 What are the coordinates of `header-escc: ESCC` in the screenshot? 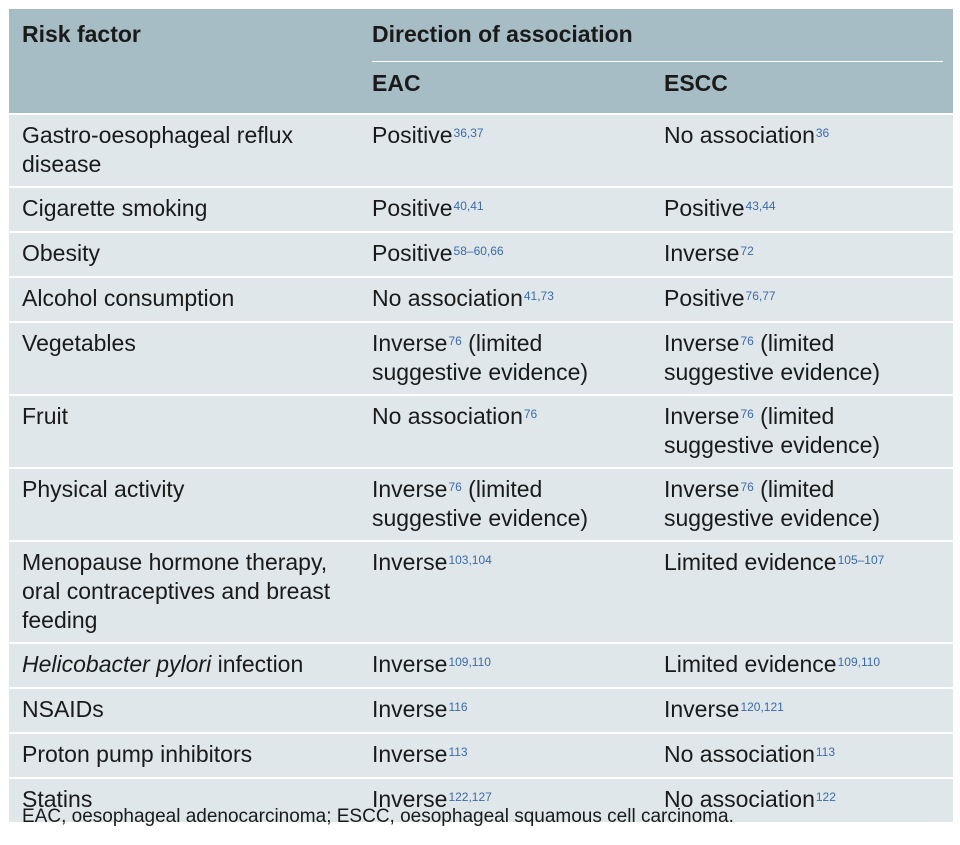 It's located at (802, 88).